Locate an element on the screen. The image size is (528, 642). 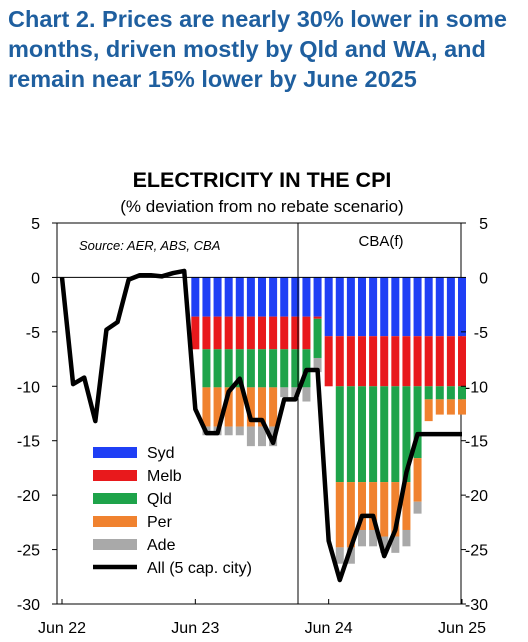
x-tick-label: Jun 25 is located at coordinates (462, 628).